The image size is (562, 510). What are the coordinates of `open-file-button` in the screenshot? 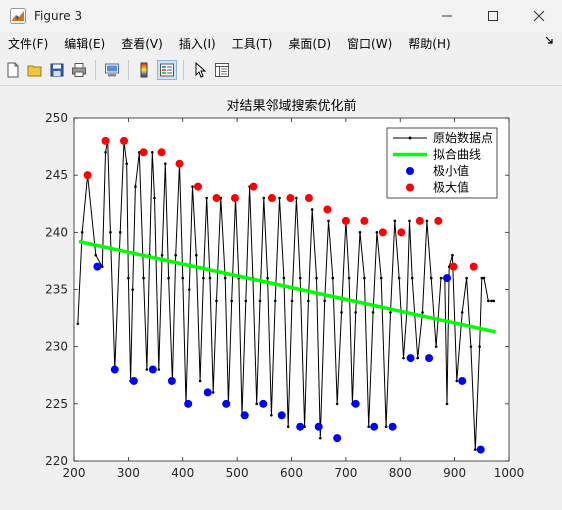 It's located at (35, 70).